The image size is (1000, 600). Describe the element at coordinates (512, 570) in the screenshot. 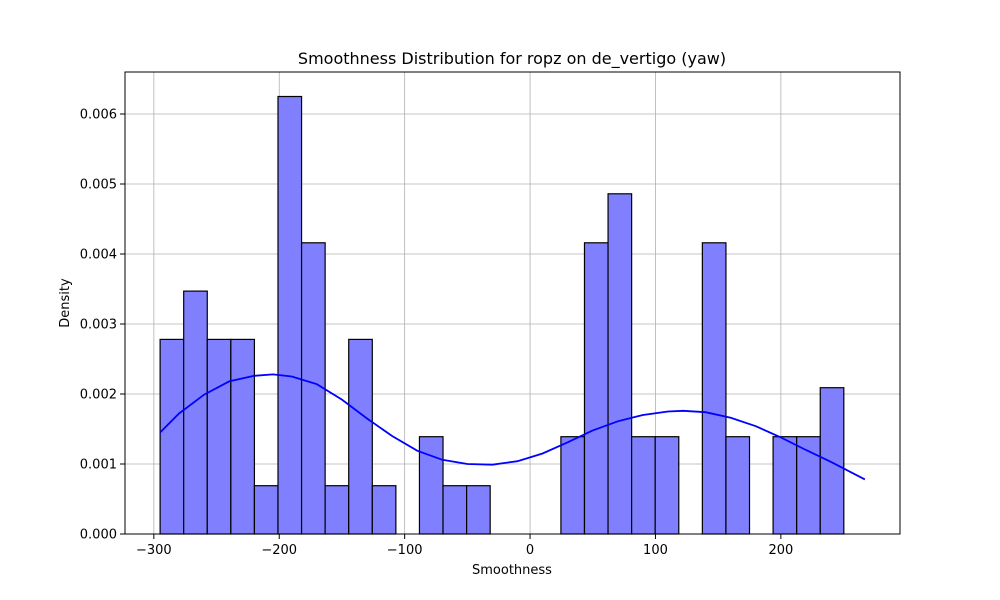

I see `x-axis-label: Smoothness` at that location.